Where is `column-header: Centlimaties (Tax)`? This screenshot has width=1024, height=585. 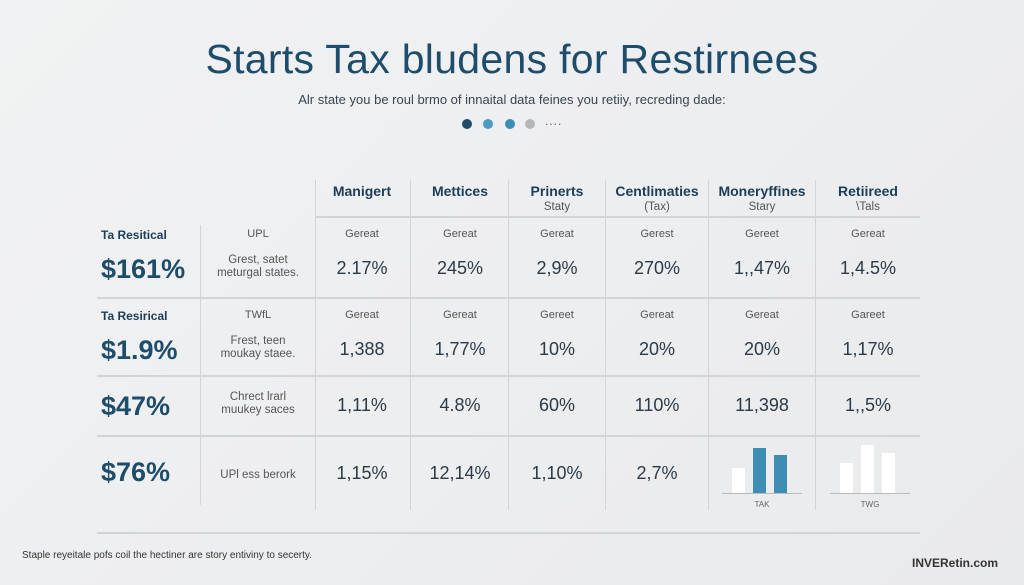 column-header: Centlimaties (Tax) is located at coordinates (657, 198).